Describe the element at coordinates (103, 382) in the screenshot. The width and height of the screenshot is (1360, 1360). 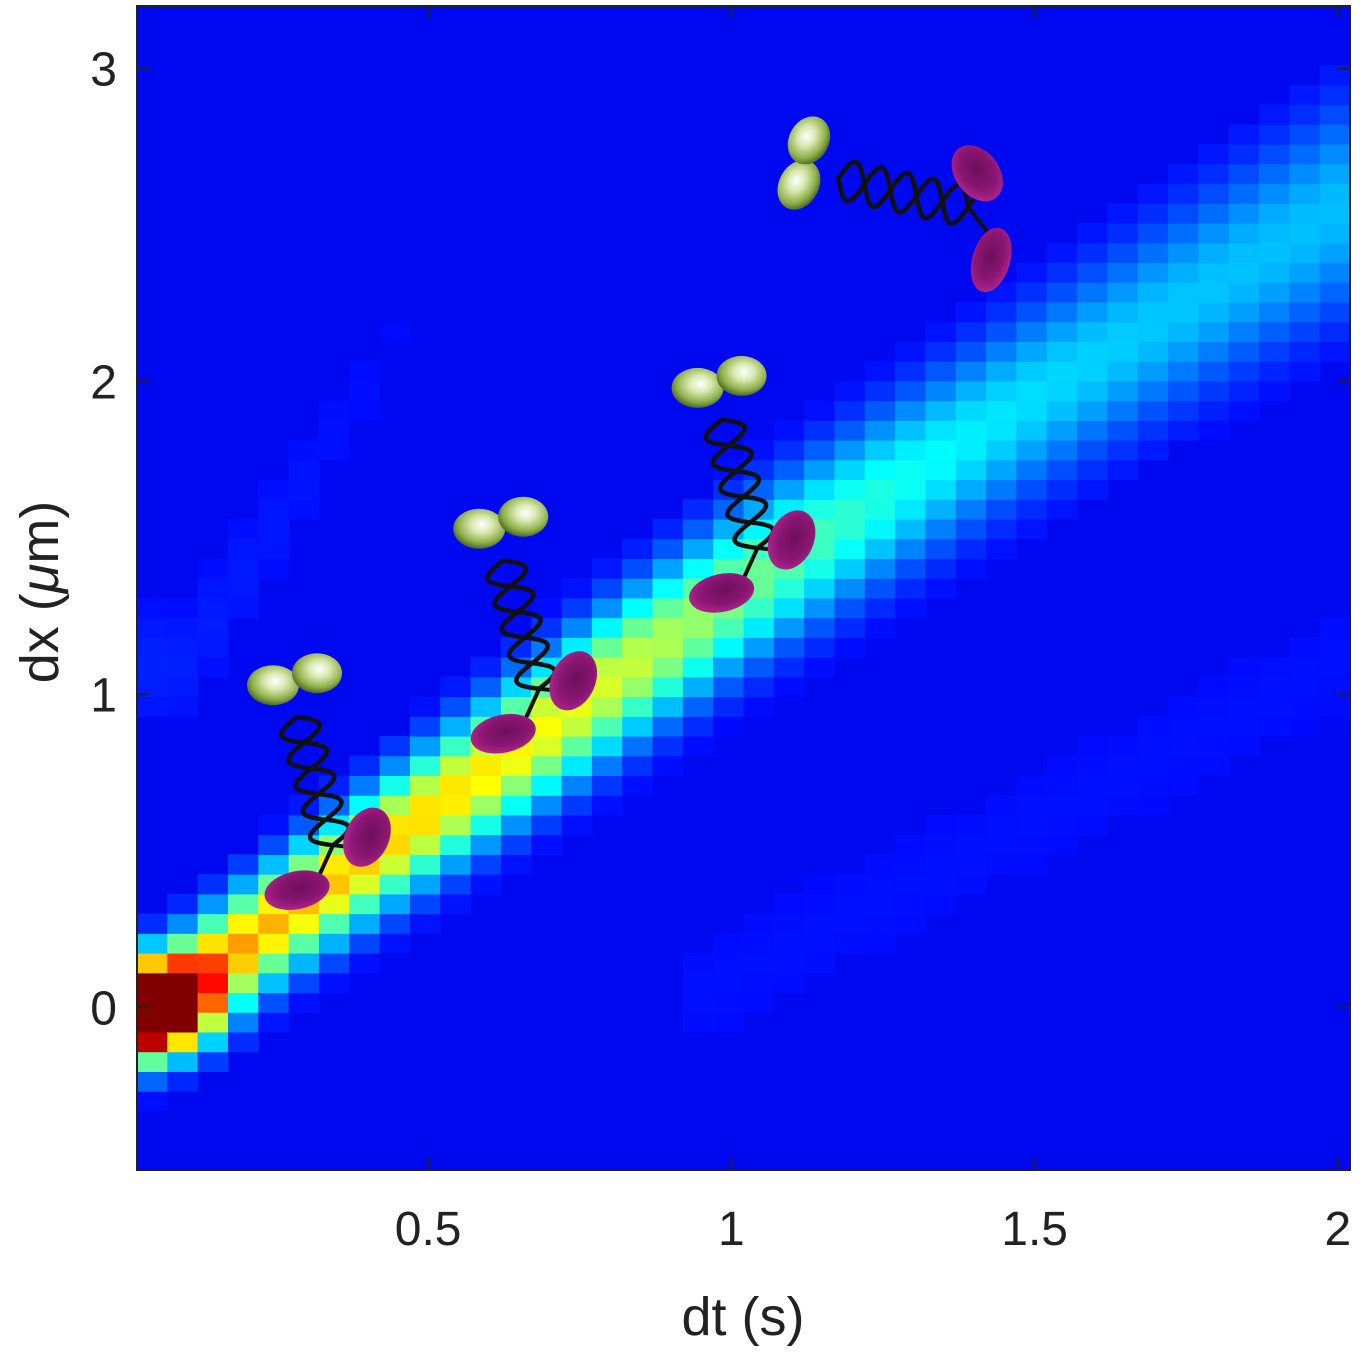
I see `y-tick-label: 2` at that location.